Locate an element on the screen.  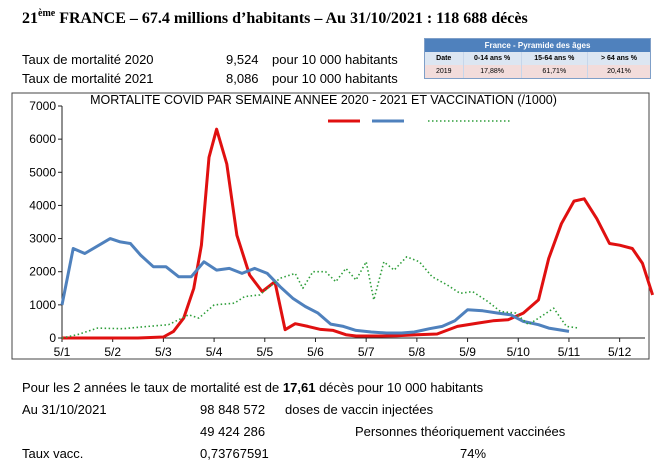
pyramid-val-0-14: 17,88% is located at coordinates (493, 71).